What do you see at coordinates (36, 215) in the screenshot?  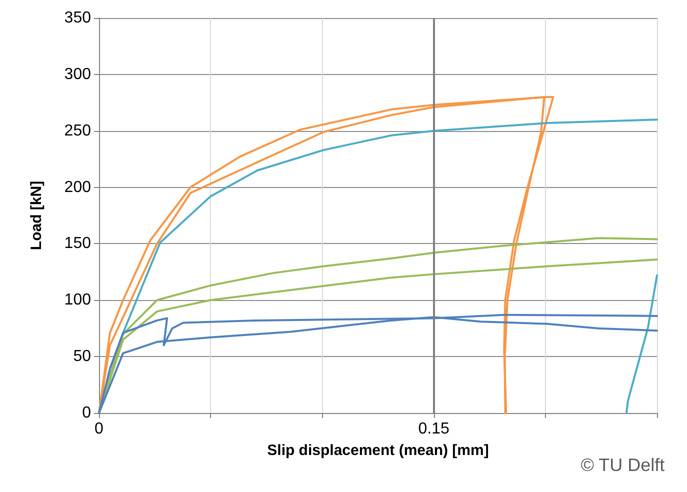 I see `y-axis-title: Load [kN]` at bounding box center [36, 215].